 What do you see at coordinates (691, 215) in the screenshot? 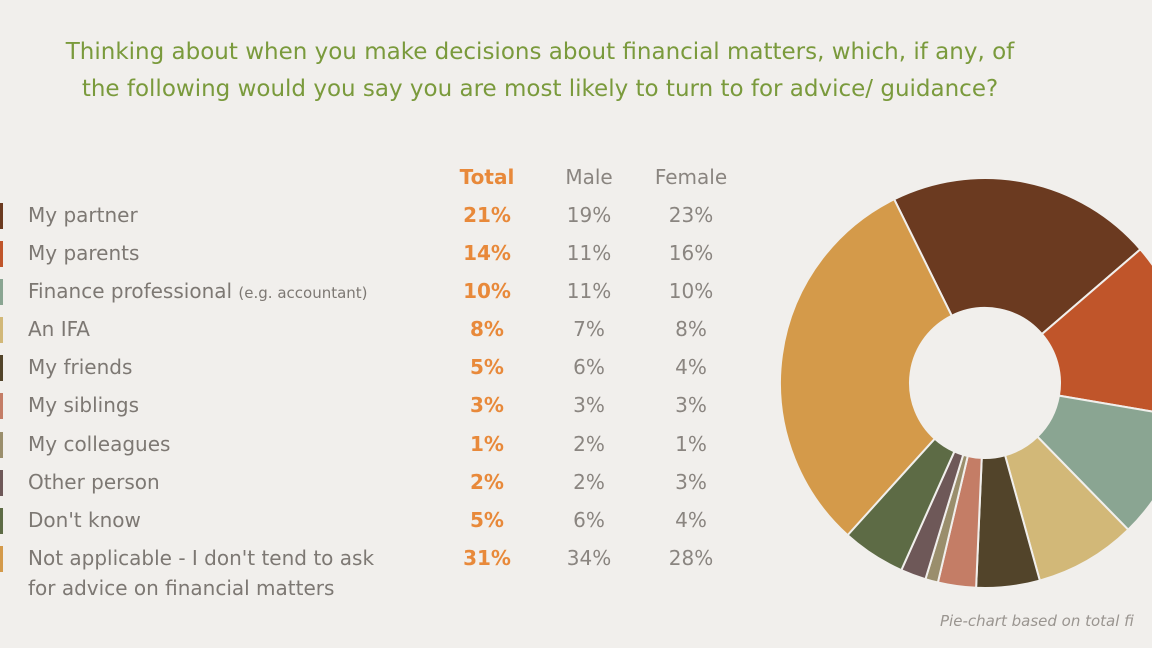
I see `row-female: 23%` at bounding box center [691, 215].